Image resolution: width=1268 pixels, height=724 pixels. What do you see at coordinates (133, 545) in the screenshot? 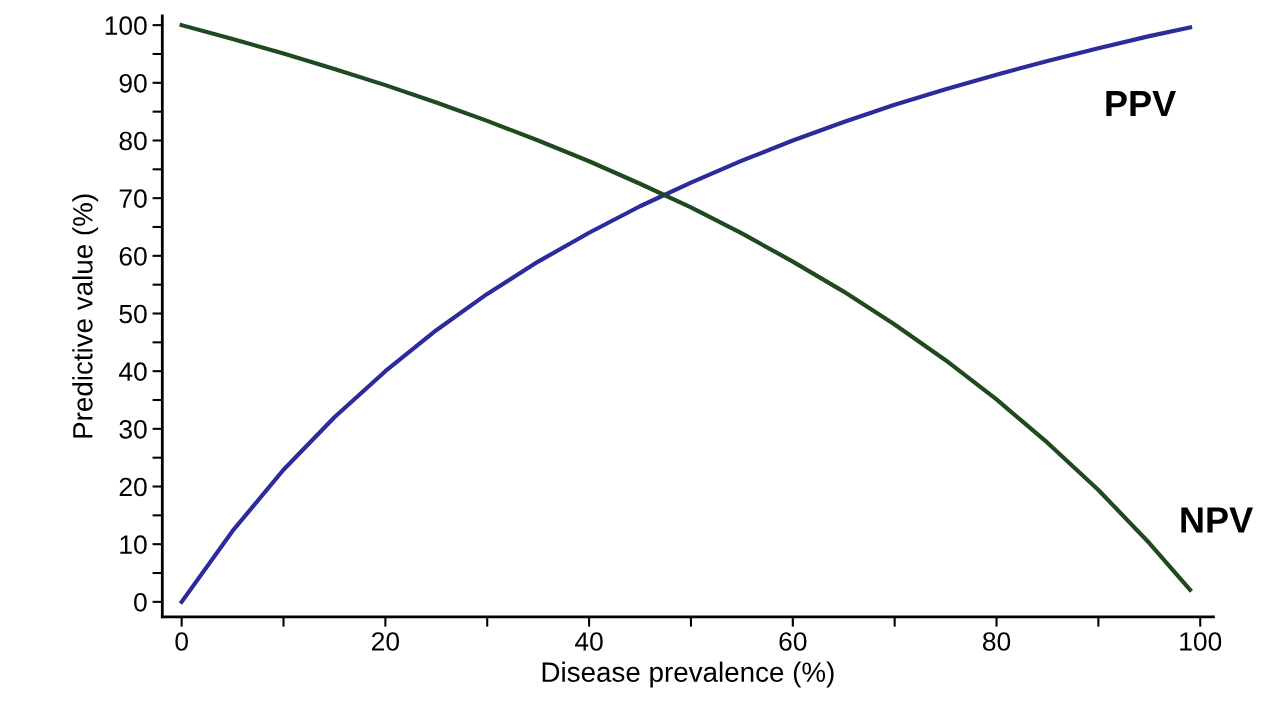
I see `y-tick-label: 10` at bounding box center [133, 545].